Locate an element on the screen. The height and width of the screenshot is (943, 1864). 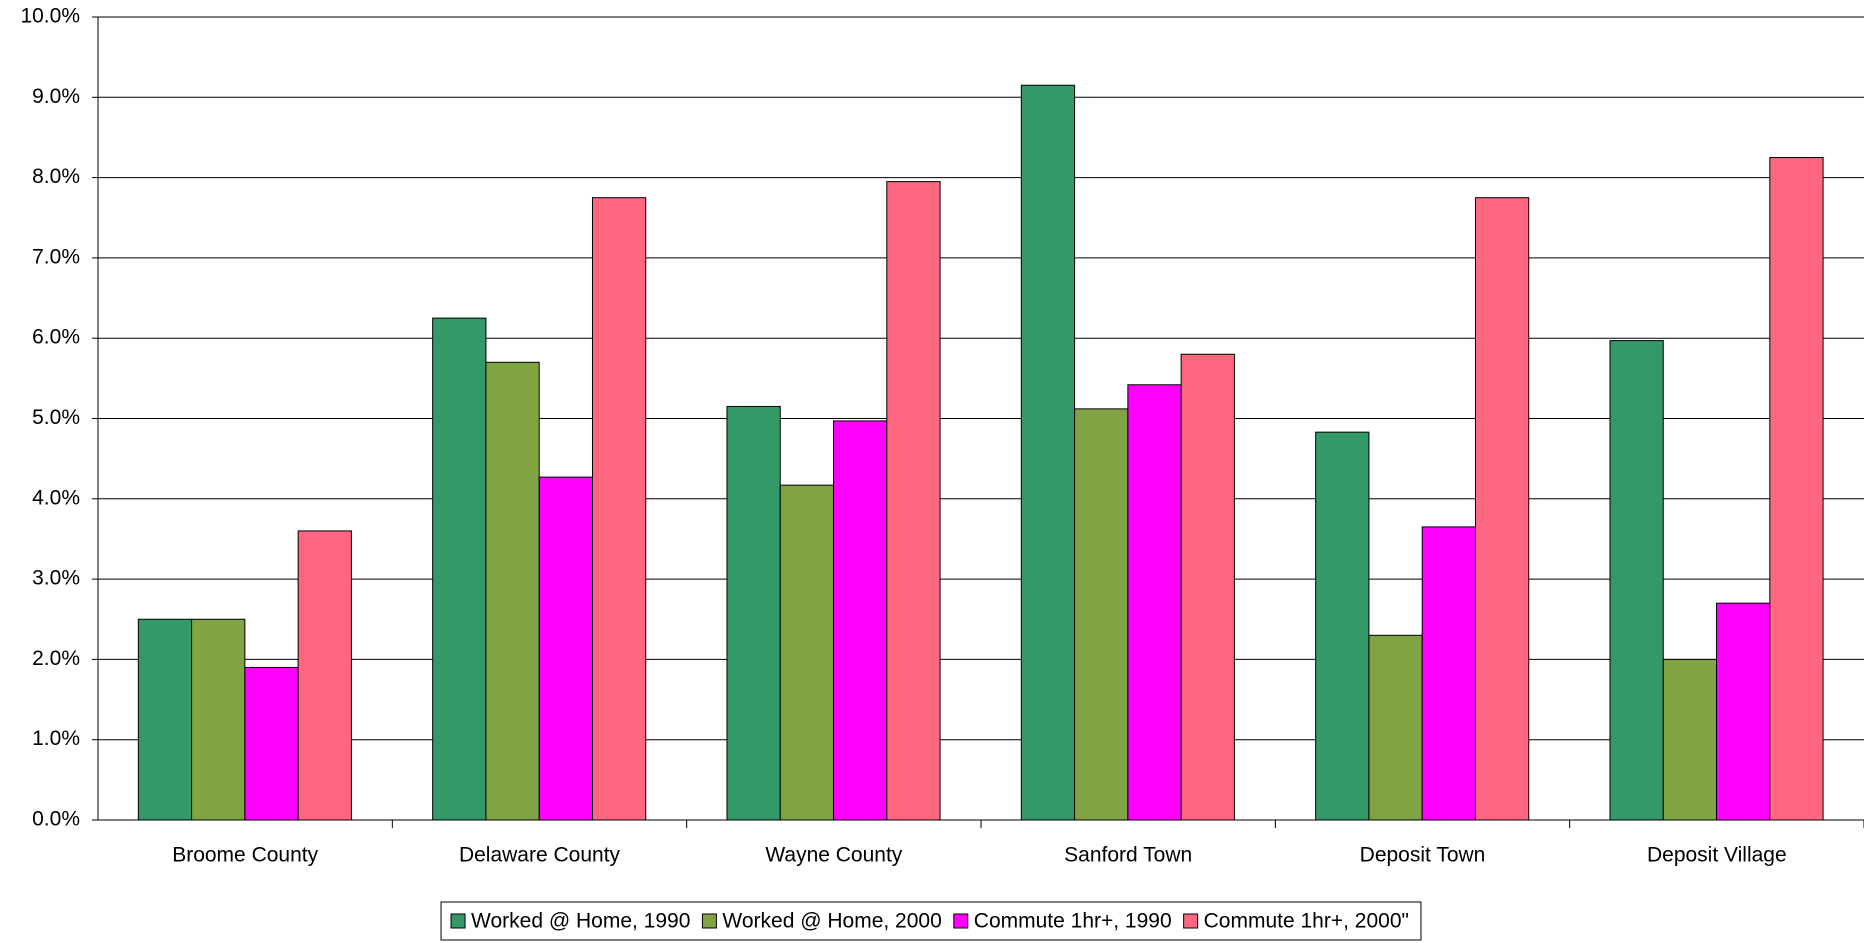
y-tick-label: 9.0% is located at coordinates (56, 96).